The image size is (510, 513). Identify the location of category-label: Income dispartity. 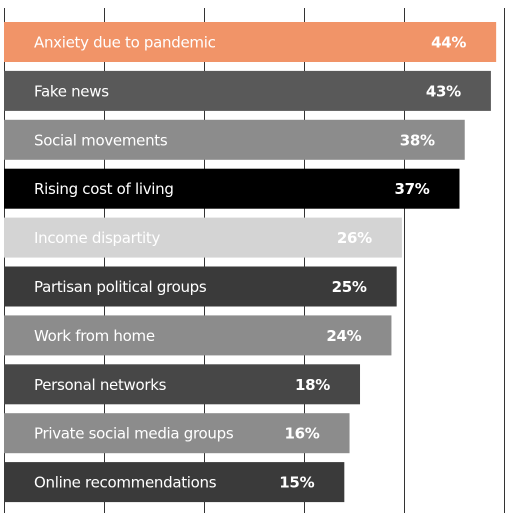
(97, 238).